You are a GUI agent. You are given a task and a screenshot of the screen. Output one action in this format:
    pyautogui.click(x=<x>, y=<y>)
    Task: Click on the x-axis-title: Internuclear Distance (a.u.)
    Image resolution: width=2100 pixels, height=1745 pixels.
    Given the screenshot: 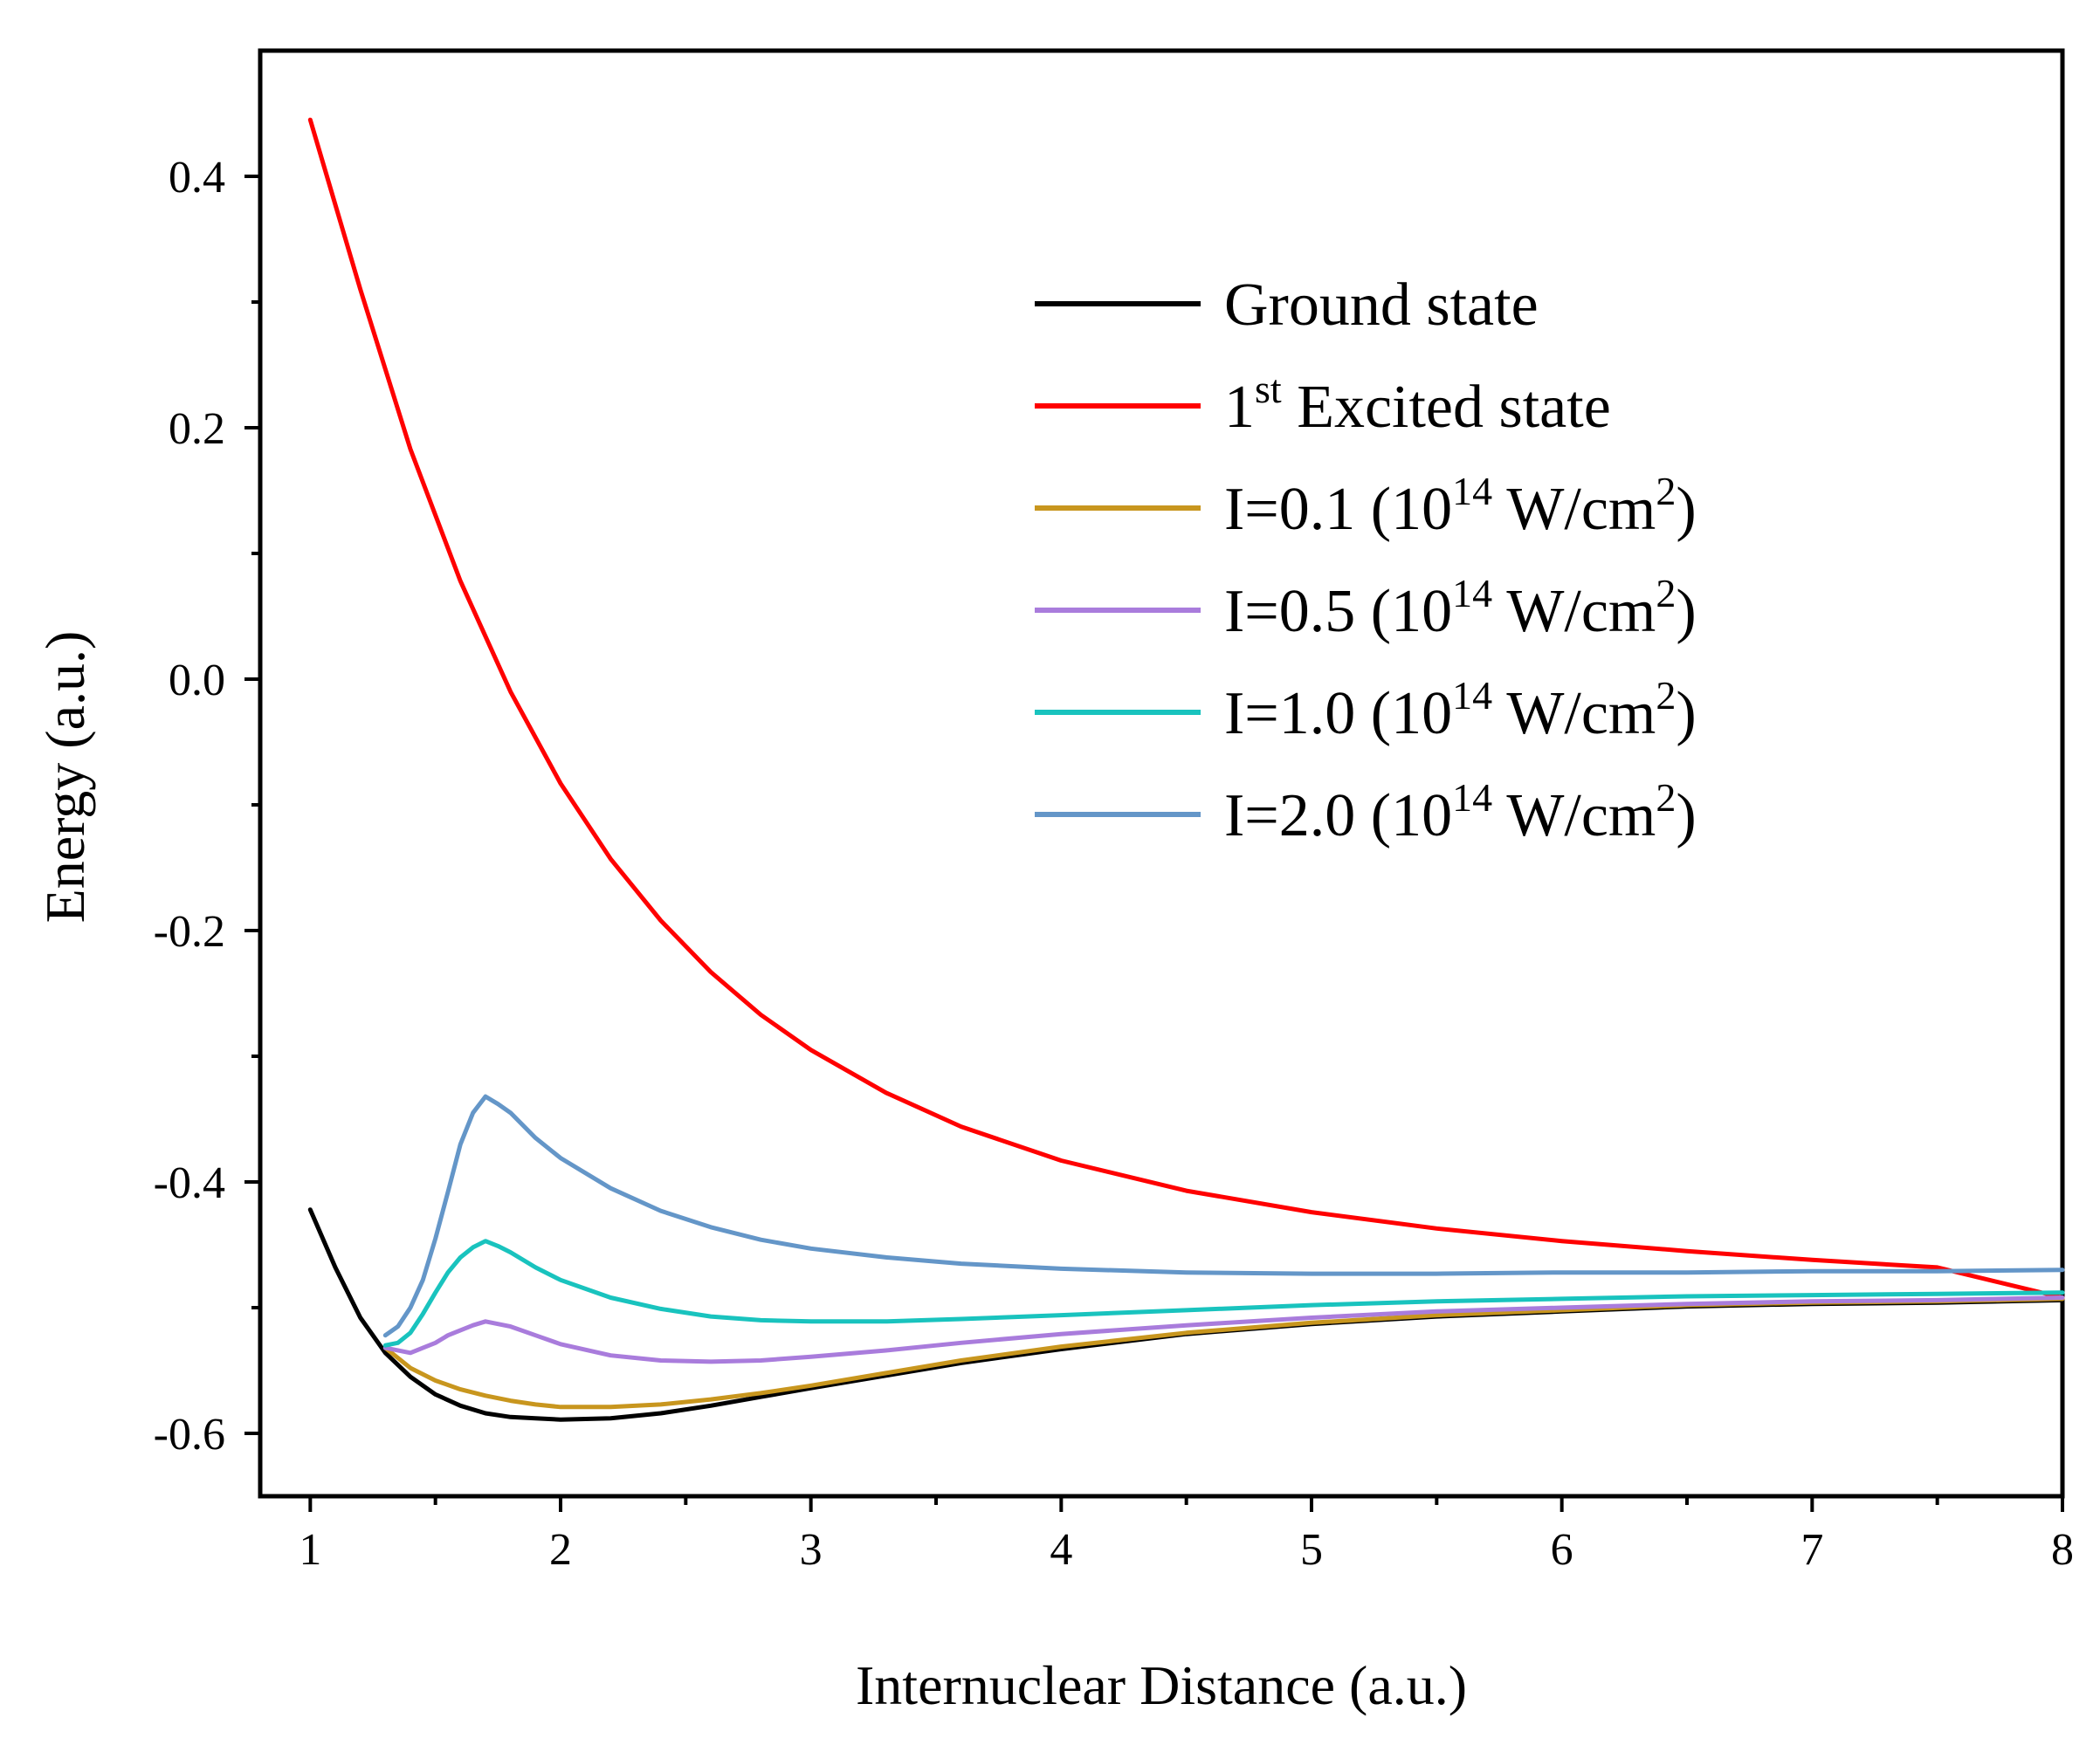 What is the action you would take?
    pyautogui.click(x=1161, y=1685)
    